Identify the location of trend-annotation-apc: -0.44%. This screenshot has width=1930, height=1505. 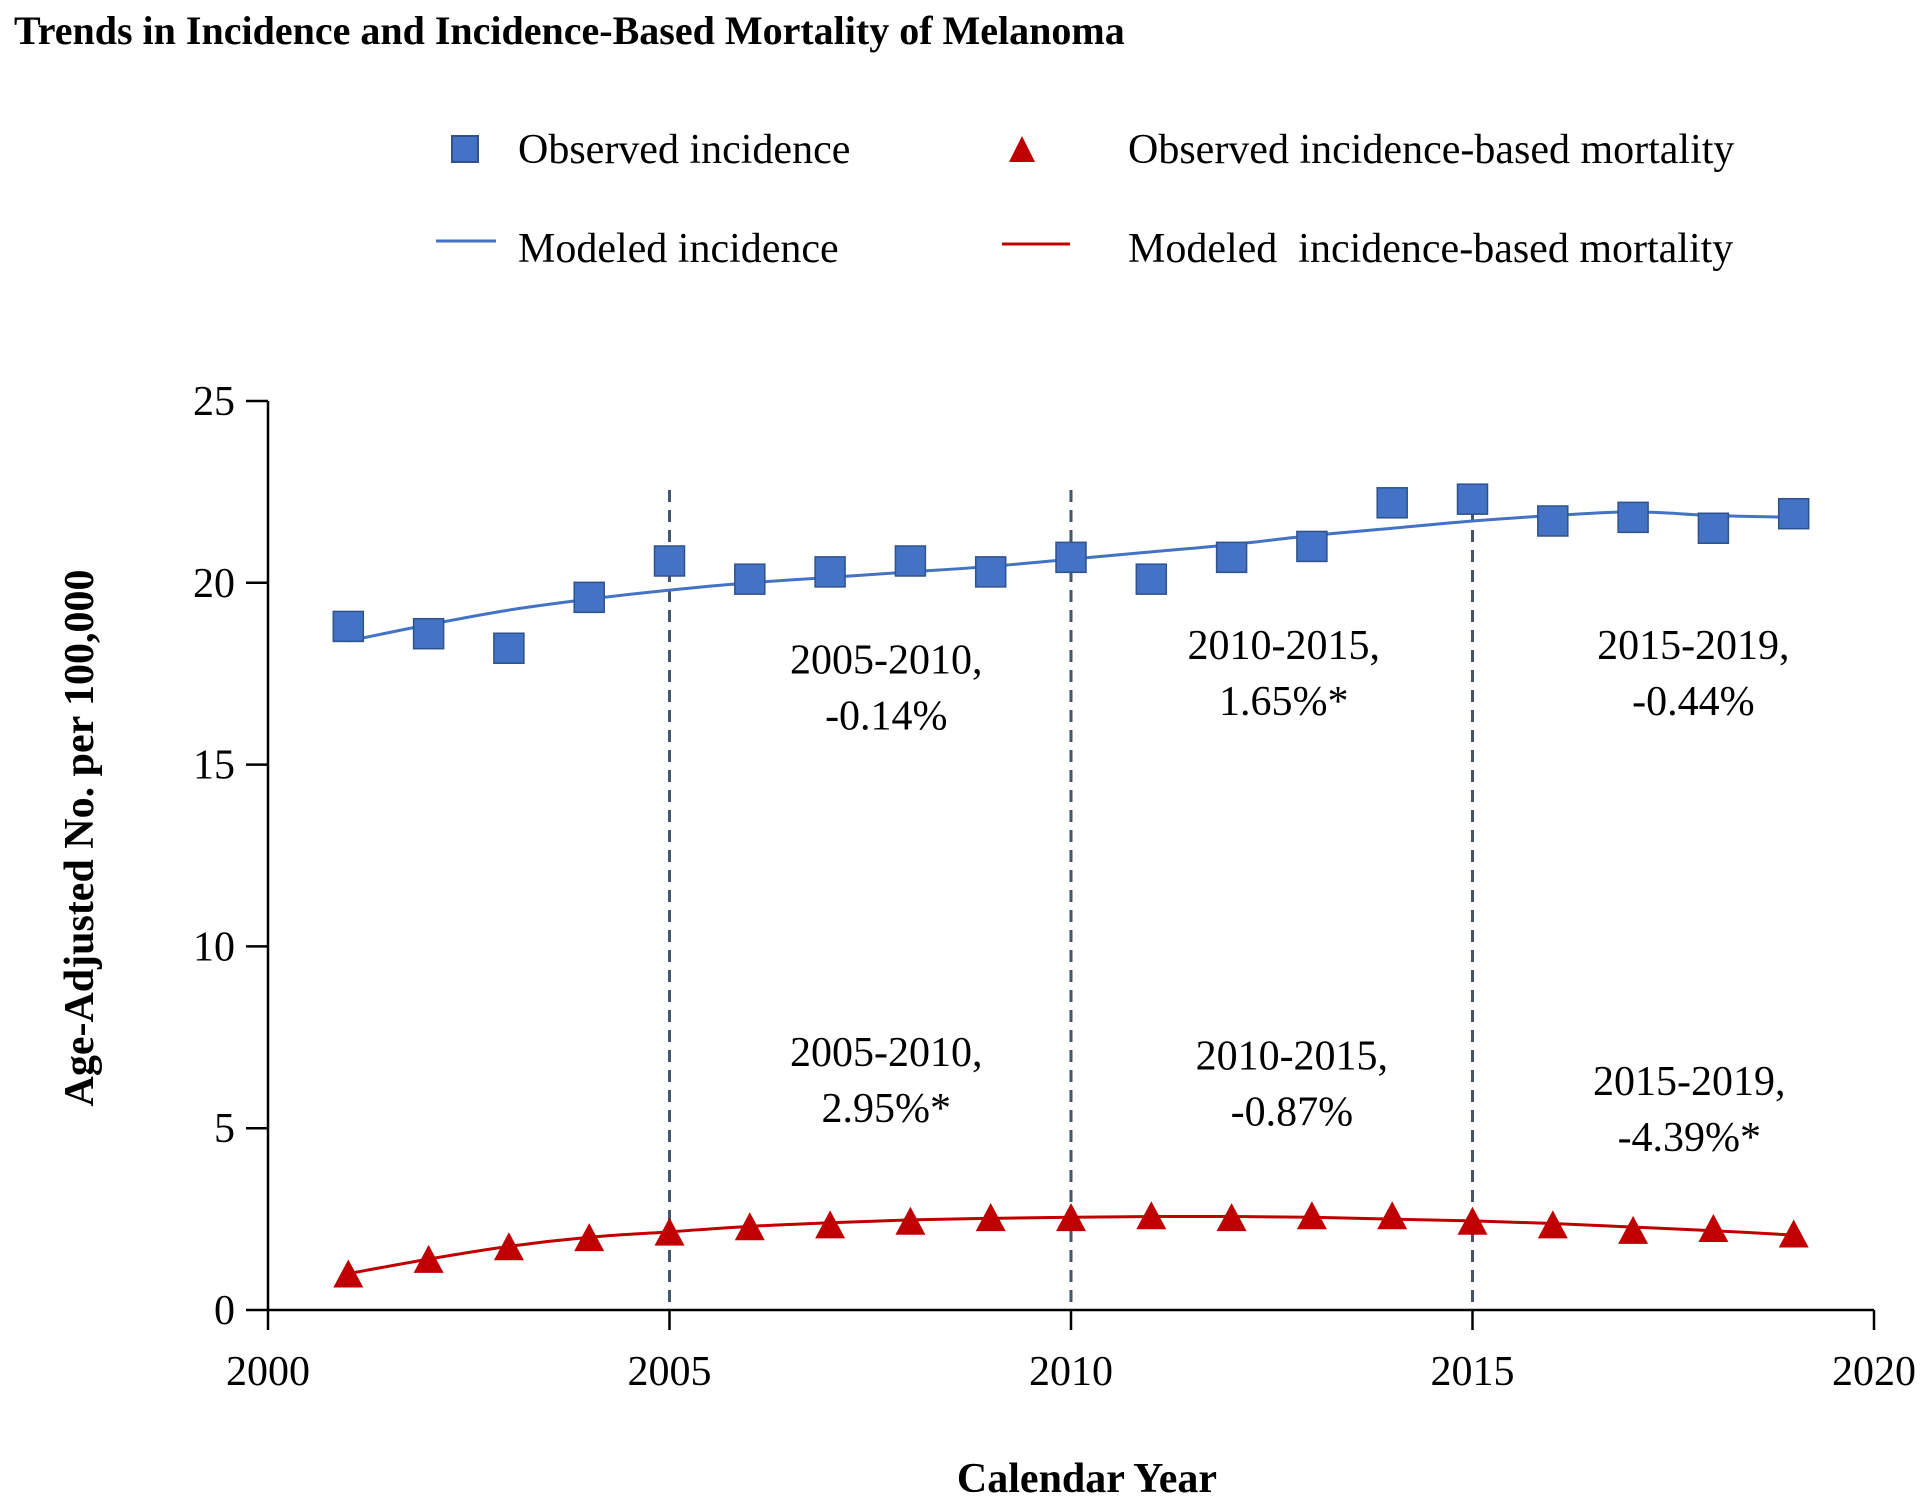
(1693, 702).